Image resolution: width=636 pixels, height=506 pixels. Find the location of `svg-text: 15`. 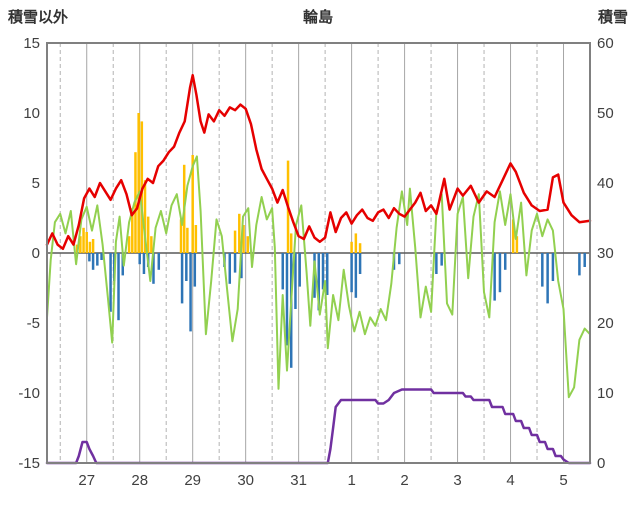

svg-text: 15 is located at coordinates (31, 43).